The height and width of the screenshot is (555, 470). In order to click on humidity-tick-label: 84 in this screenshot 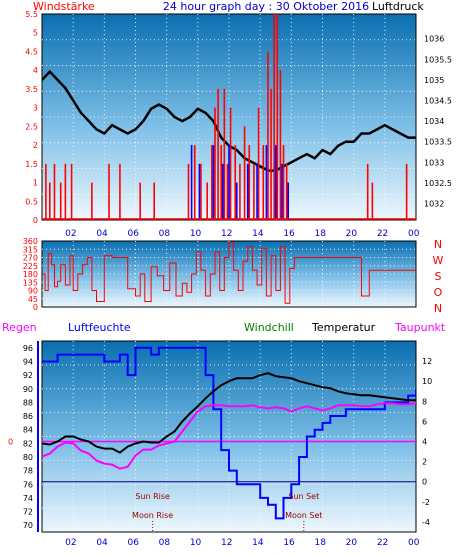, I will do `click(28, 430)`.